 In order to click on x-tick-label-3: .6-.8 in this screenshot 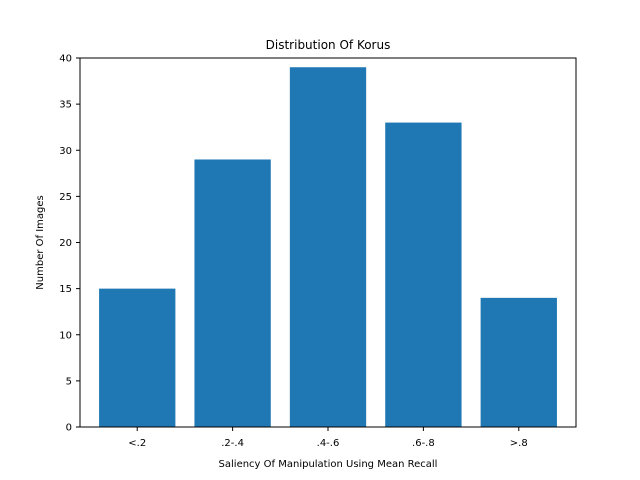, I will do `click(423, 443)`.